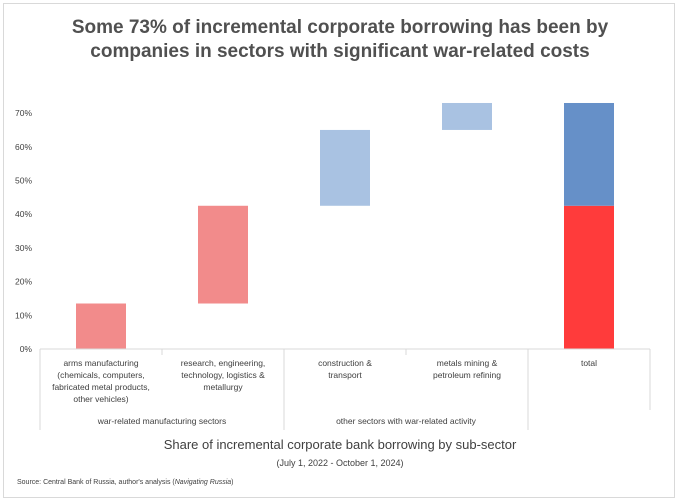 The width and height of the screenshot is (680, 503). I want to click on y-tick-label: 50%, so click(23, 181).